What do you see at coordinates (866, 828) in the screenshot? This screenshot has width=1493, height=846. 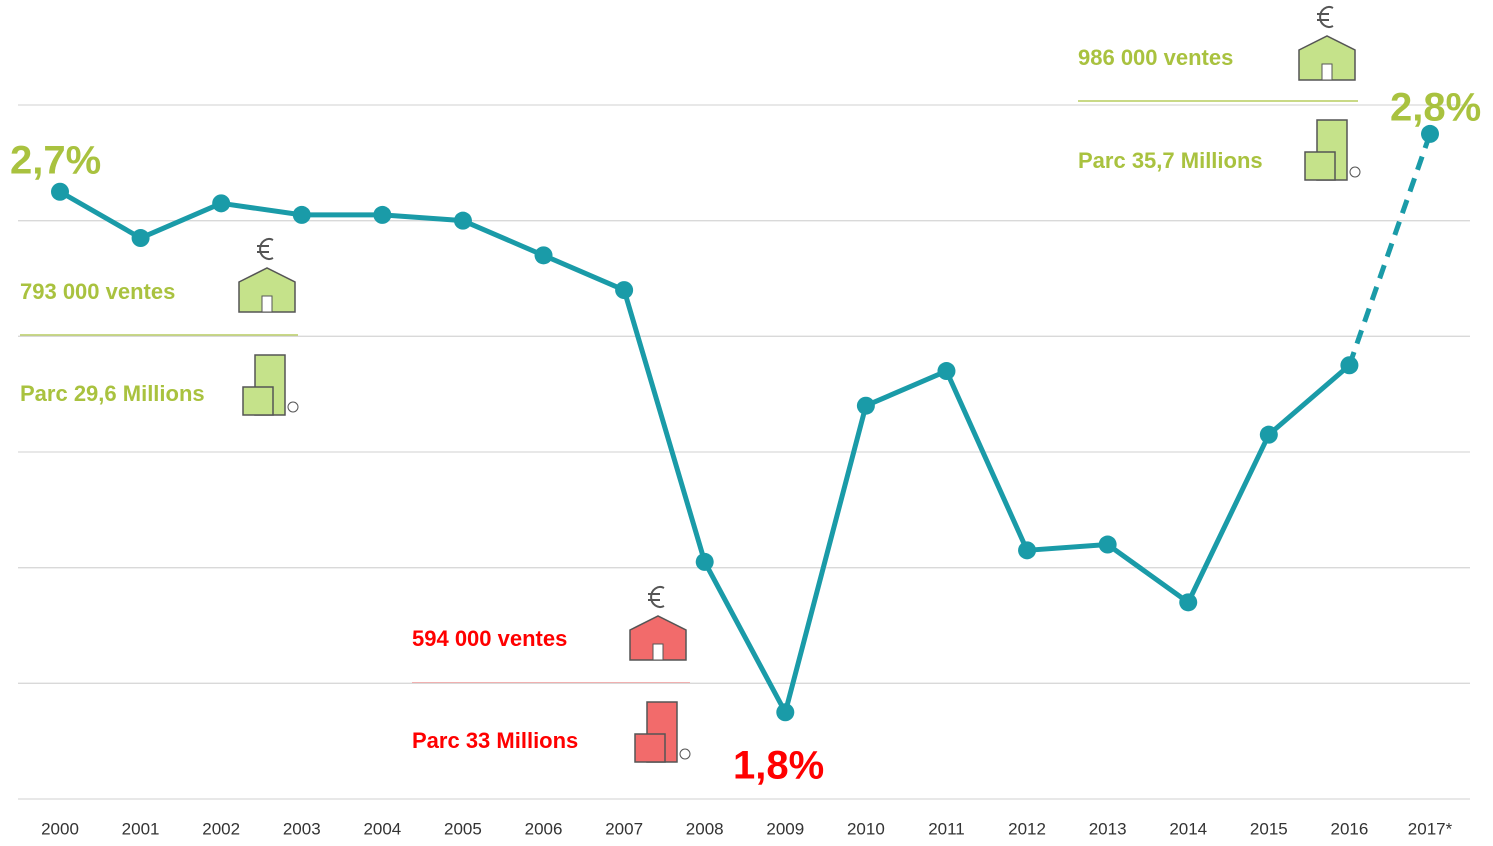 I see `x-tick-label: 2010` at bounding box center [866, 828].